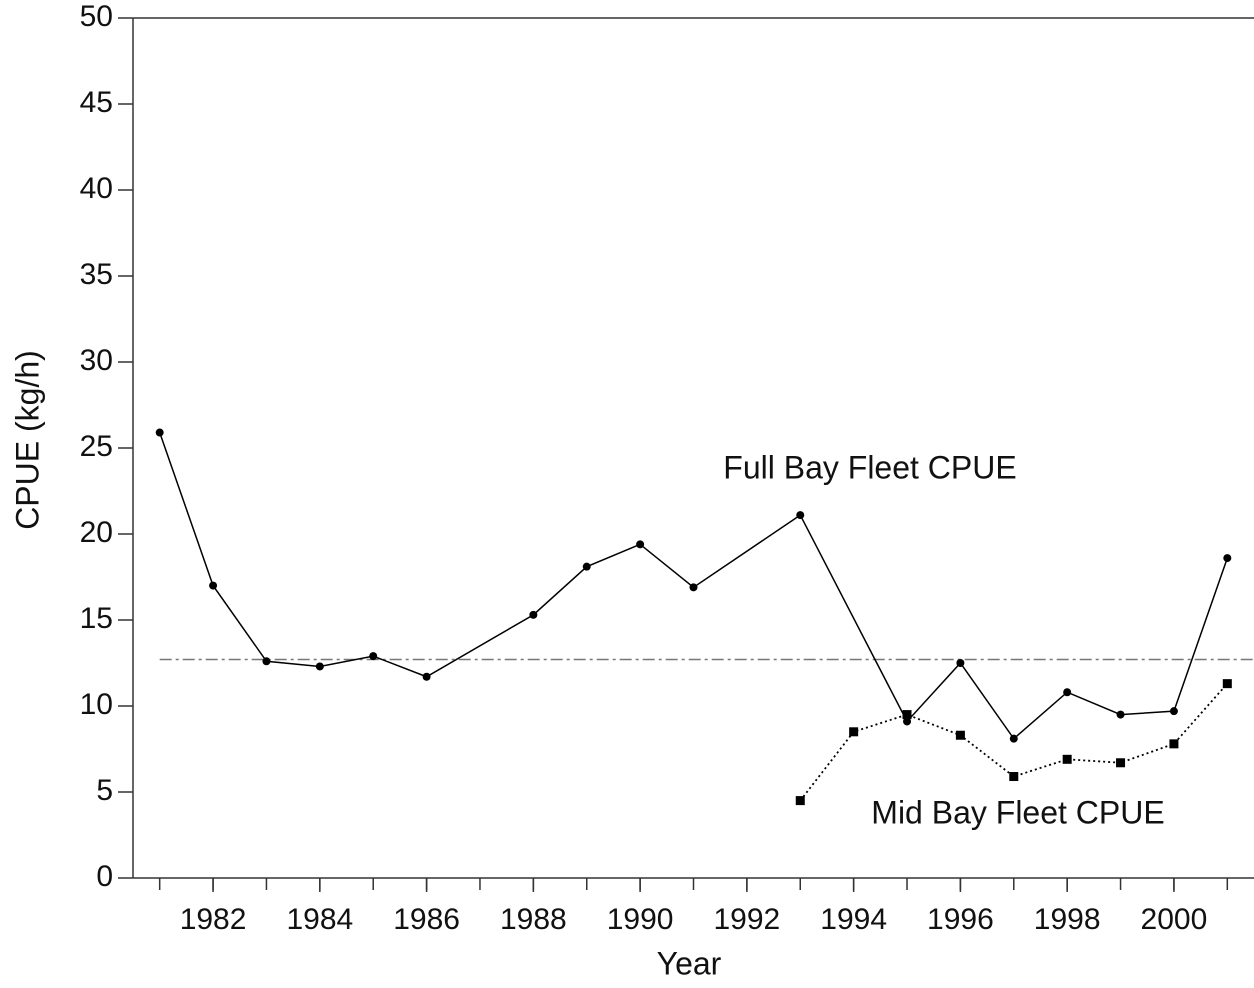 This screenshot has width=1254, height=988. Describe the element at coordinates (96, 360) in the screenshot. I see `y-tick-label: 30` at that location.